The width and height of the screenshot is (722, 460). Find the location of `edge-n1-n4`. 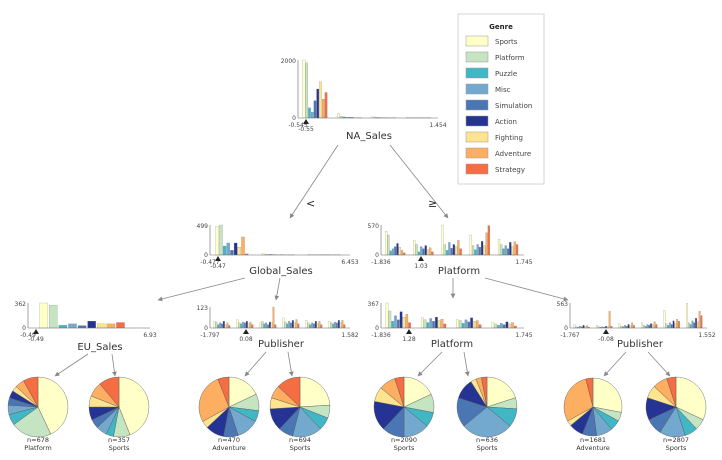

edge-n1-n4 is located at coordinates (277, 289).